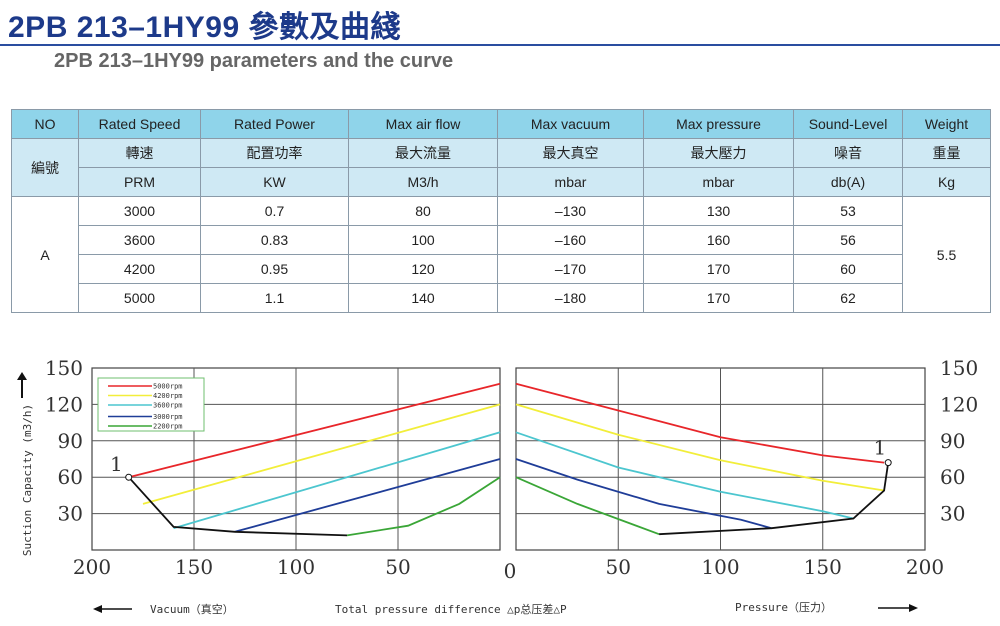  Describe the element at coordinates (570, 153) in the screenshot. I see `header-cn-vacuum: 最大真空` at that location.